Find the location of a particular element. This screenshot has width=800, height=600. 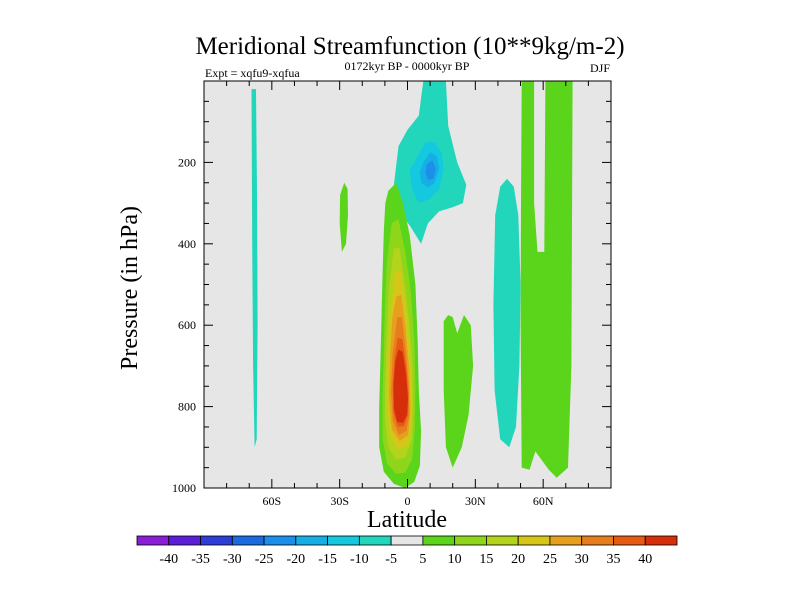

x-axis-label: Latitude is located at coordinates (407, 520).